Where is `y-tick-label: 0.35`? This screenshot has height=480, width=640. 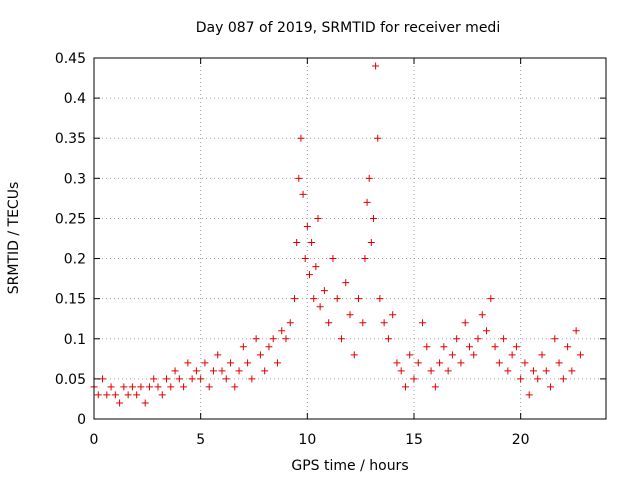
y-tick-label: 0.35 is located at coordinates (70, 139).